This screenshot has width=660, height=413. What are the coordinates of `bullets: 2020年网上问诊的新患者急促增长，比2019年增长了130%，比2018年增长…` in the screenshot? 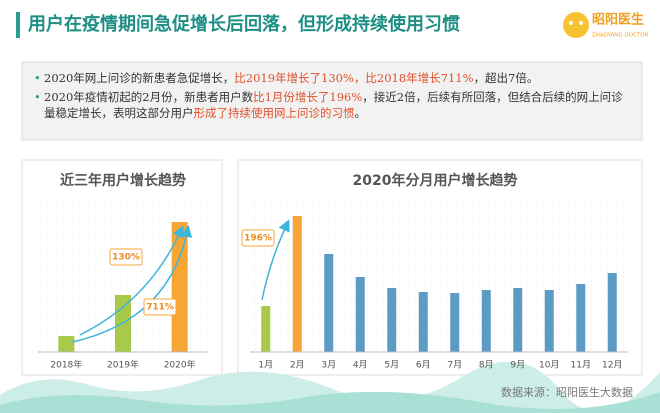 It's located at (334, 95).